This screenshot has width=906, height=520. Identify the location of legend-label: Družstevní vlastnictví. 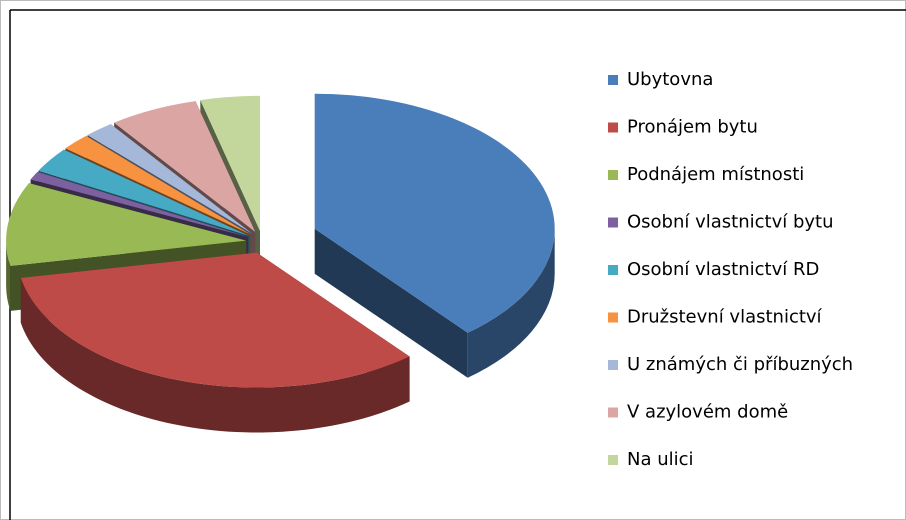
(725, 317).